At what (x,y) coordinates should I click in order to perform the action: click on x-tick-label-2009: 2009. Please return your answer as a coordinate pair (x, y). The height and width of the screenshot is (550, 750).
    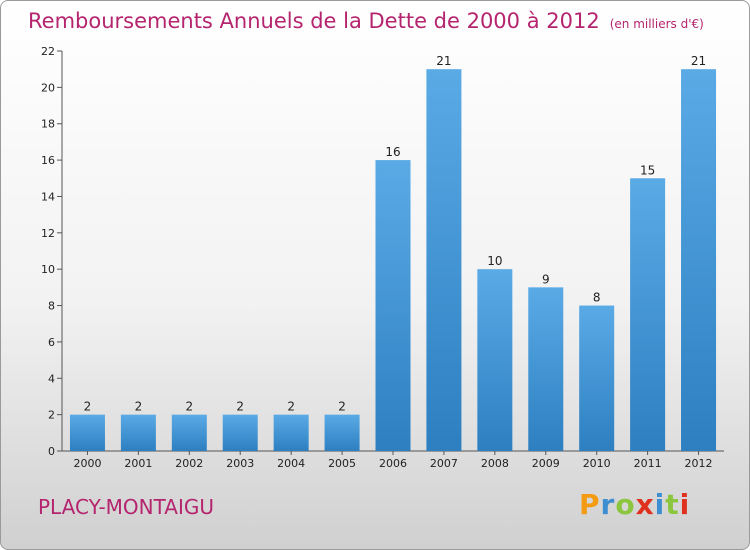
    Looking at the image, I should click on (546, 463).